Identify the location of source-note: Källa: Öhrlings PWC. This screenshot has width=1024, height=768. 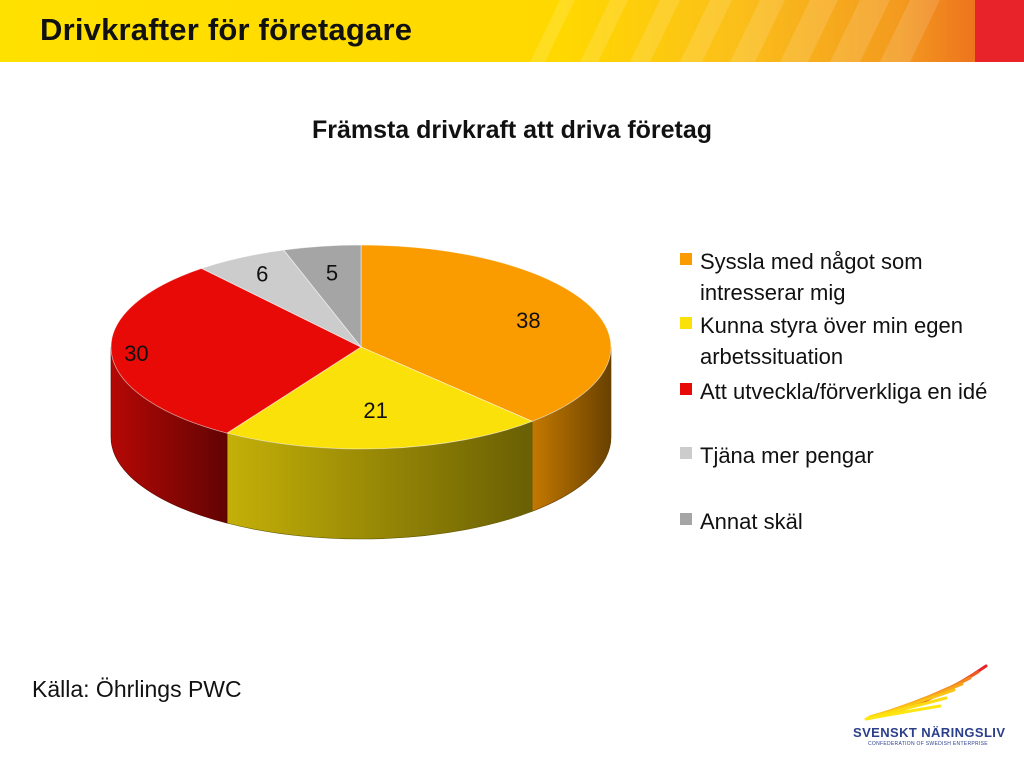
(137, 689).